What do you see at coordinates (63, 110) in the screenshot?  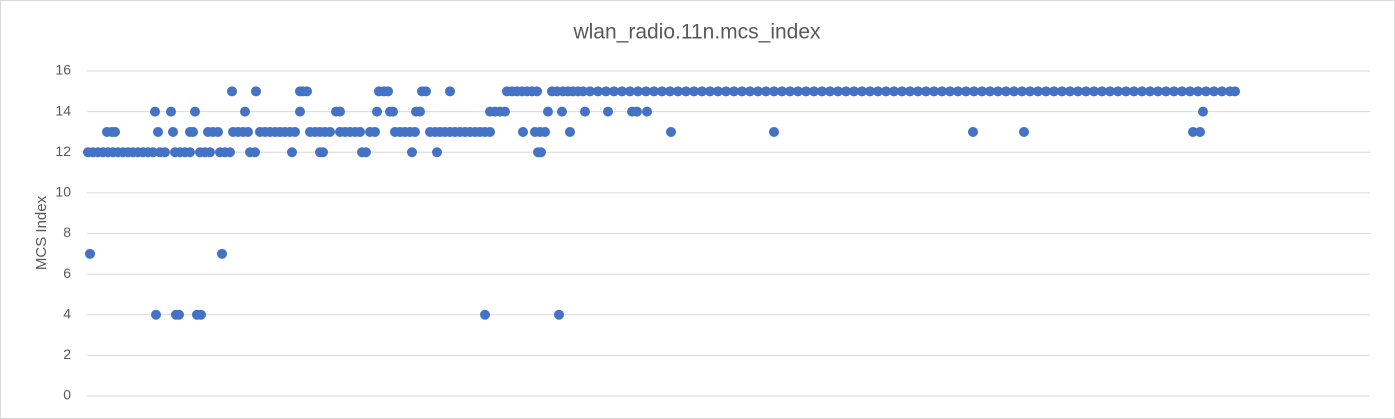 I see `y-tick-label: 14` at bounding box center [63, 110].